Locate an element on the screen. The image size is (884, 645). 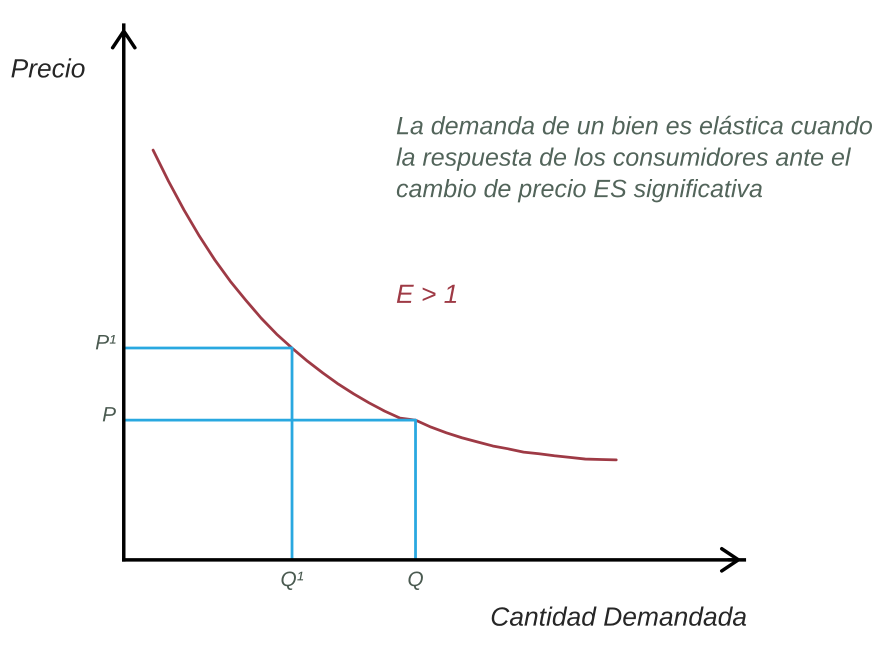
ref-line-label: P is located at coordinates (109, 414).